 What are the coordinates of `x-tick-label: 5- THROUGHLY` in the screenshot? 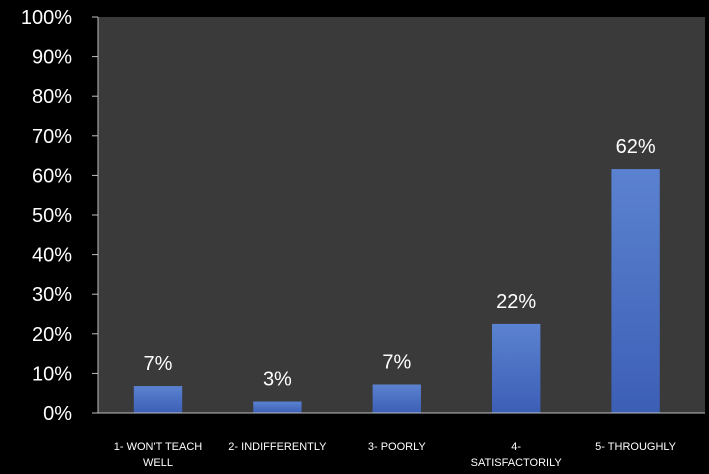 It's located at (636, 447).